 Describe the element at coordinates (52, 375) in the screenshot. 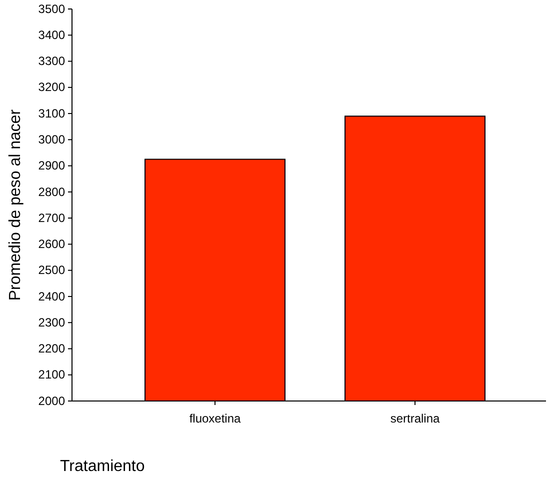

I see `y-tick-label: 2100` at that location.